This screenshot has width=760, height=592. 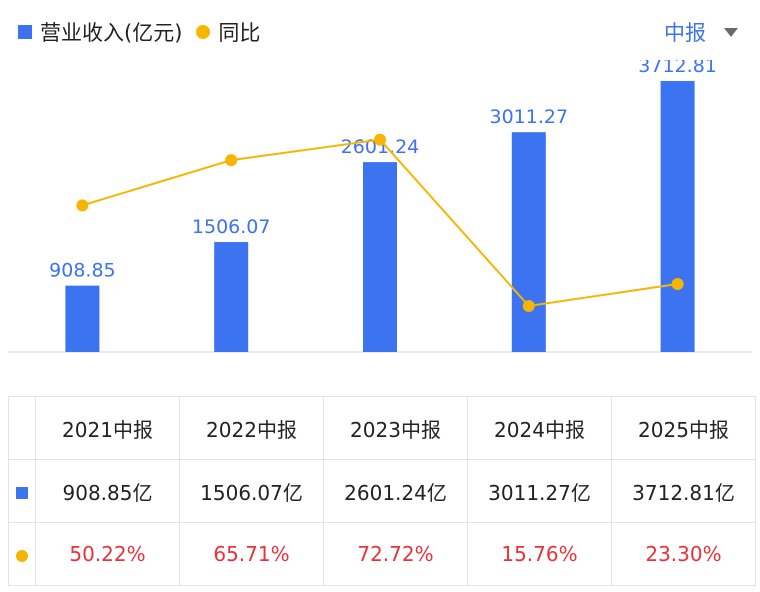 I want to click on period-selector: 中报, so click(x=701, y=32).